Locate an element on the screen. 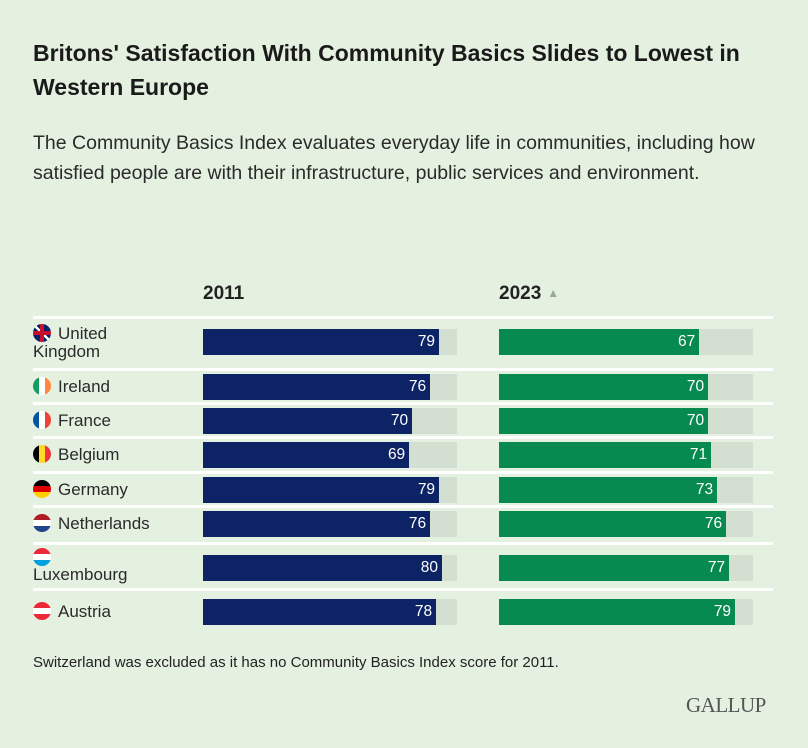 The image size is (808, 748). bar-track: 80 is located at coordinates (330, 568).